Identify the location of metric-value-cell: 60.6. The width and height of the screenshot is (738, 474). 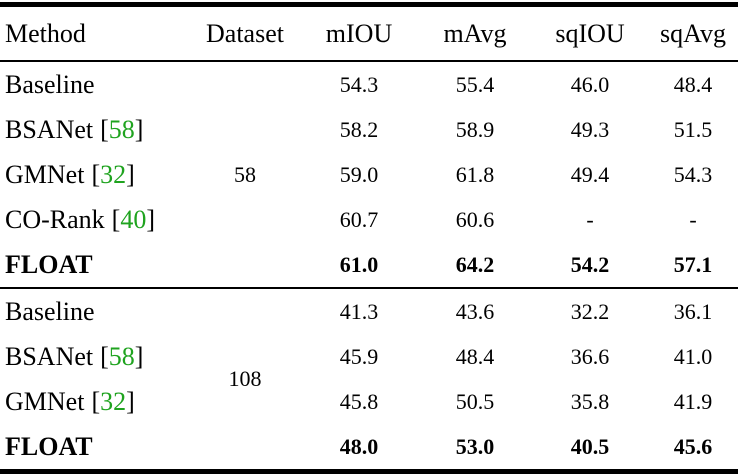
(475, 219).